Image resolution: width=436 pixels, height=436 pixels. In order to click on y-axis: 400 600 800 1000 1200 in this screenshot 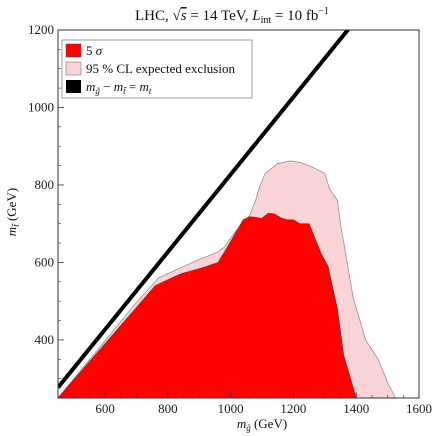, I will do `click(46, 200)`.